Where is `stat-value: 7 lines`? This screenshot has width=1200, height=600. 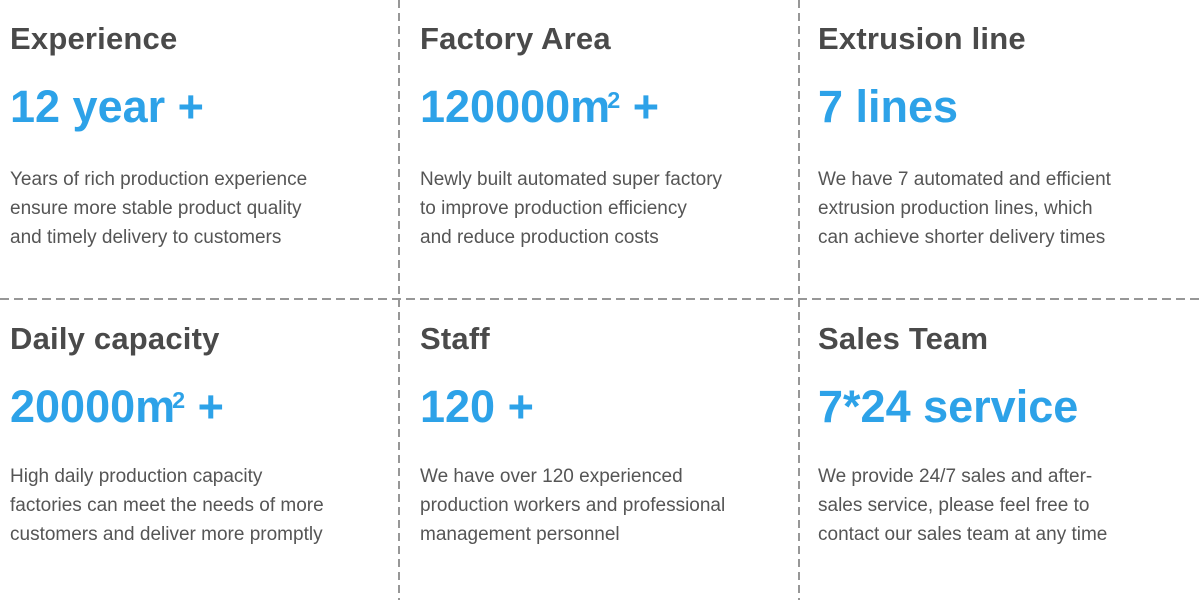 stat-value: 7 lines is located at coordinates (999, 107).